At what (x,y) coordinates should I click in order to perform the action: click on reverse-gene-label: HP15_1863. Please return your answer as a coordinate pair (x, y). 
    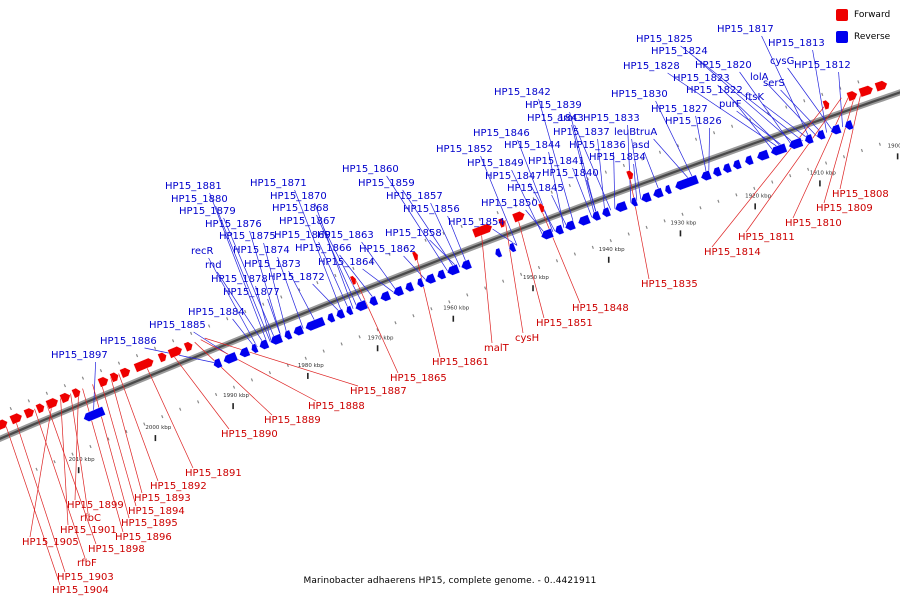
    Looking at the image, I should click on (345, 235).